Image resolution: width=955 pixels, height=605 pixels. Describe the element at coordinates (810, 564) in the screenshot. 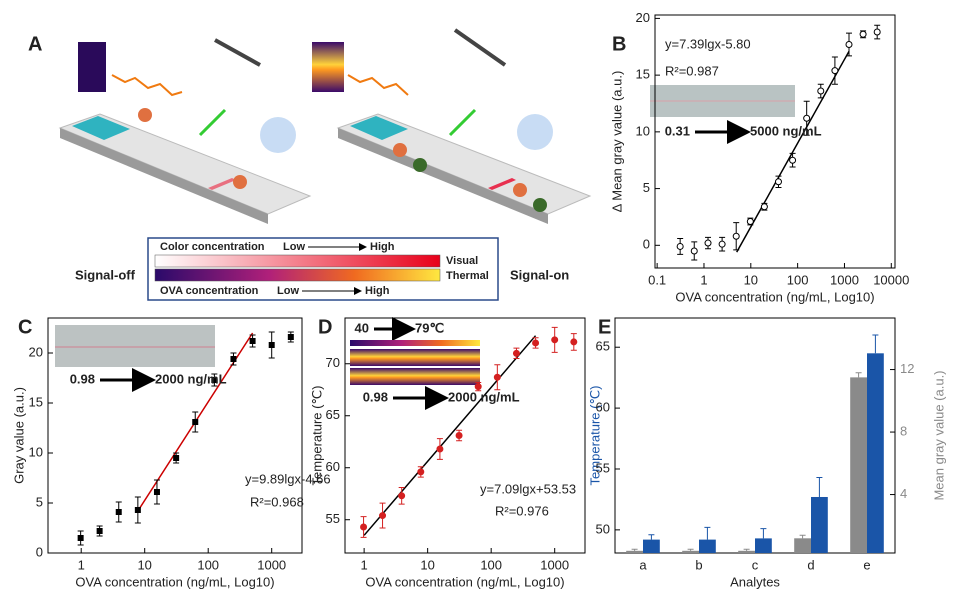

I see `x-tick-label: d` at that location.